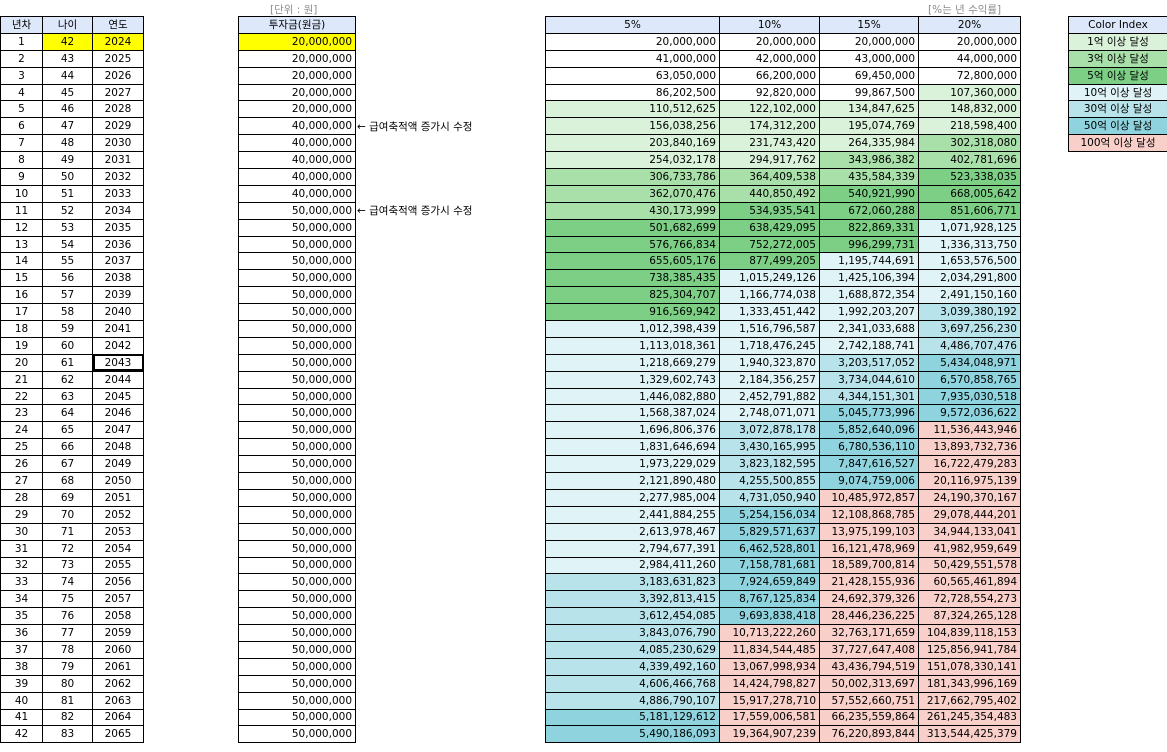 The image size is (1167, 752). Describe the element at coordinates (769, 143) in the screenshot. I see `cell-return-2: 231,743,420` at that location.